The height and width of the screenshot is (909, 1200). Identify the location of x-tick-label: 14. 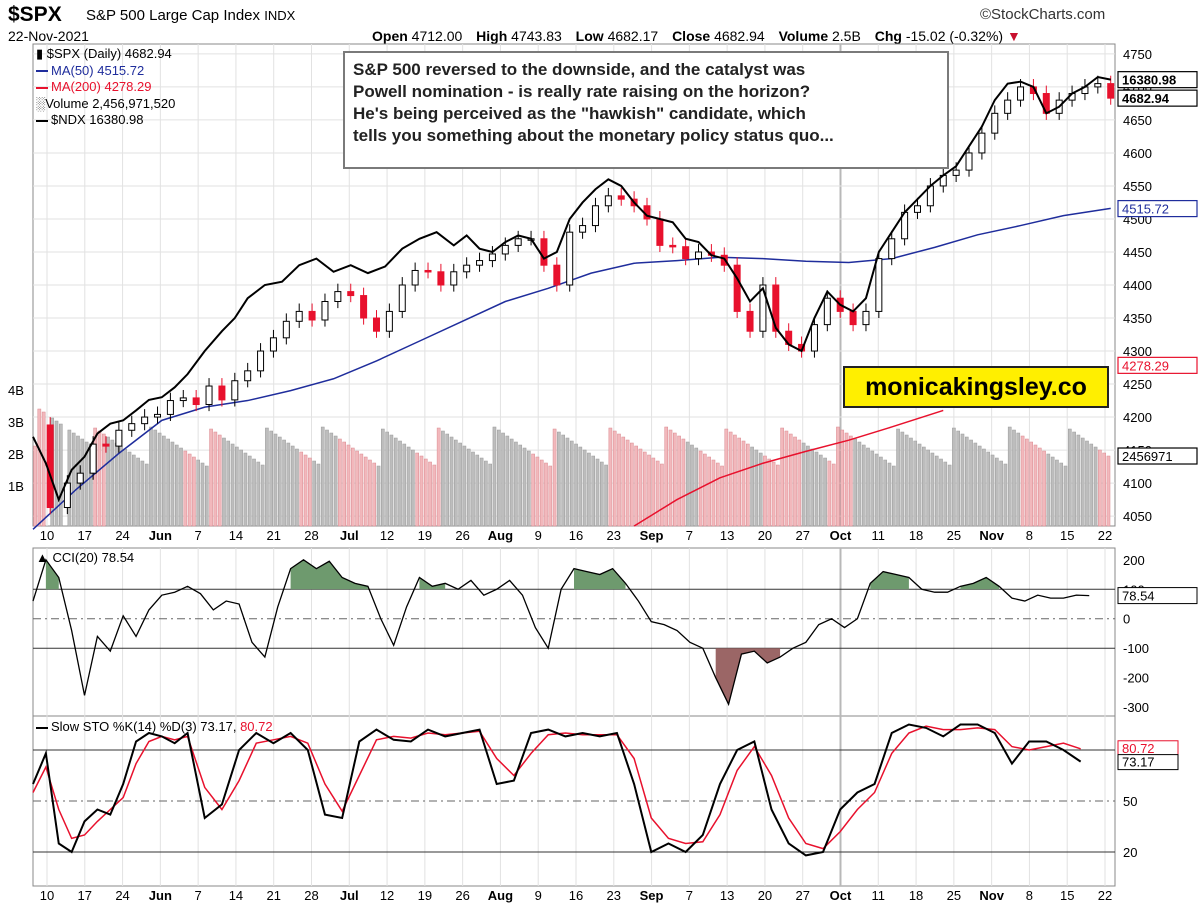
(236, 535).